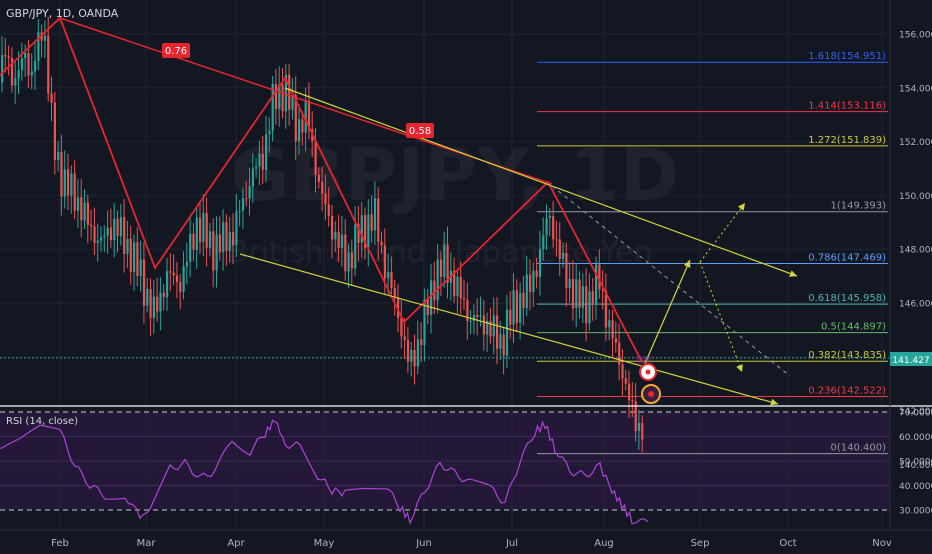 Image resolution: width=932 pixels, height=554 pixels. I want to click on symbol-header: GBP/JPY, 1D, OANDA, so click(62, 13).